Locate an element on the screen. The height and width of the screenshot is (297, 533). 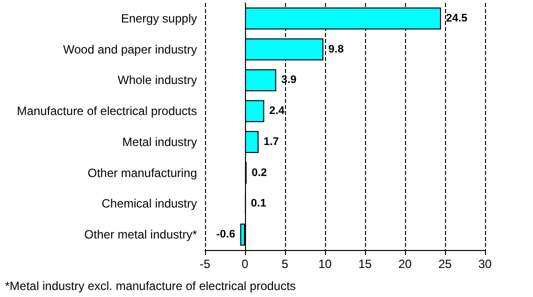
data-label: 9.8 is located at coordinates (336, 49).